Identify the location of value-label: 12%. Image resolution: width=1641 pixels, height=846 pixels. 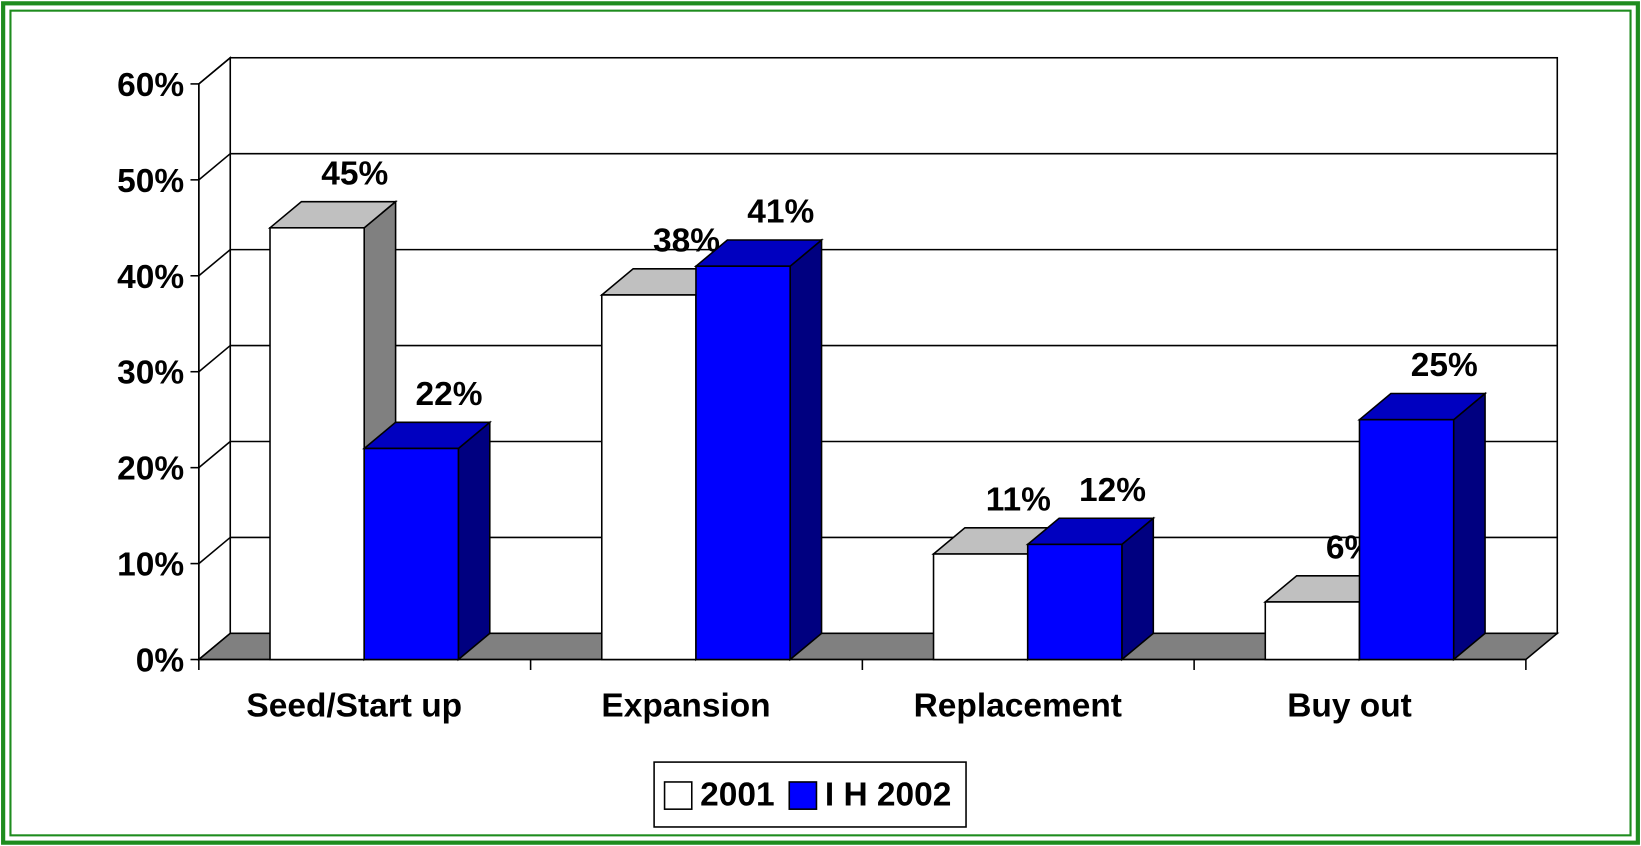
(1112, 490).